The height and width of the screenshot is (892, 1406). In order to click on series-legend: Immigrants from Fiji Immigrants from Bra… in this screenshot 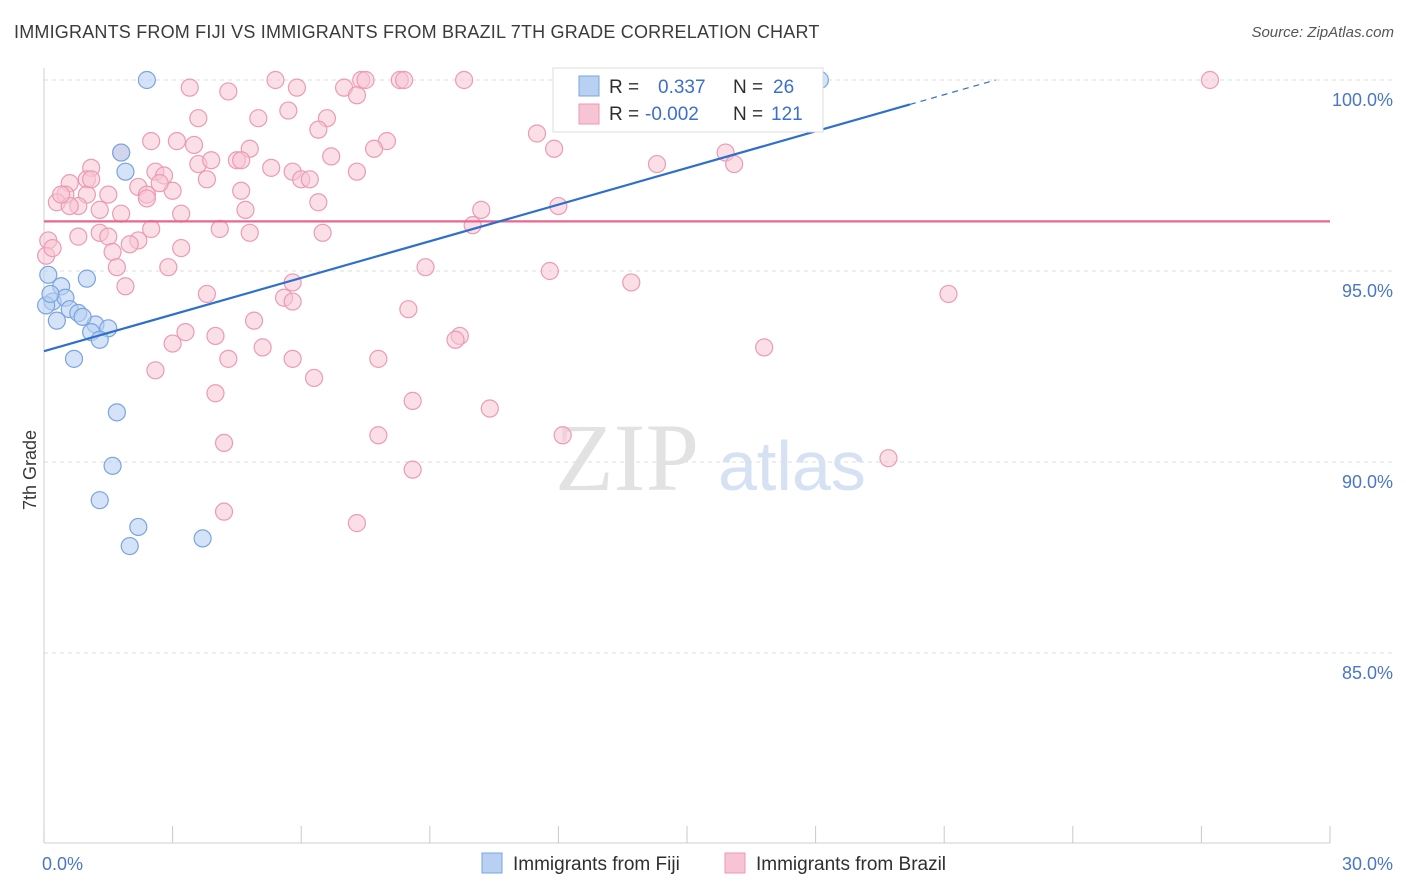, I will do `click(713, 863)`.